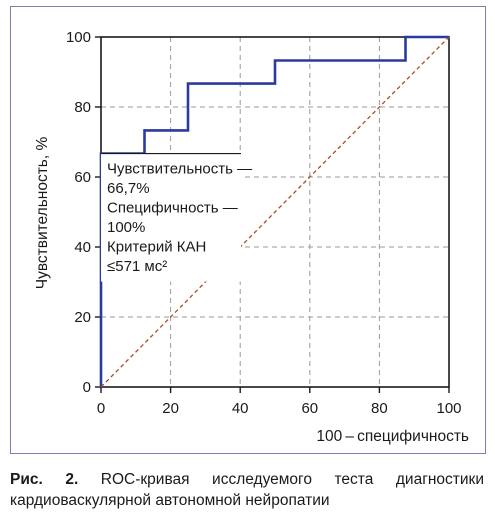  I want to click on y-tick-label: 80, so click(82, 107).